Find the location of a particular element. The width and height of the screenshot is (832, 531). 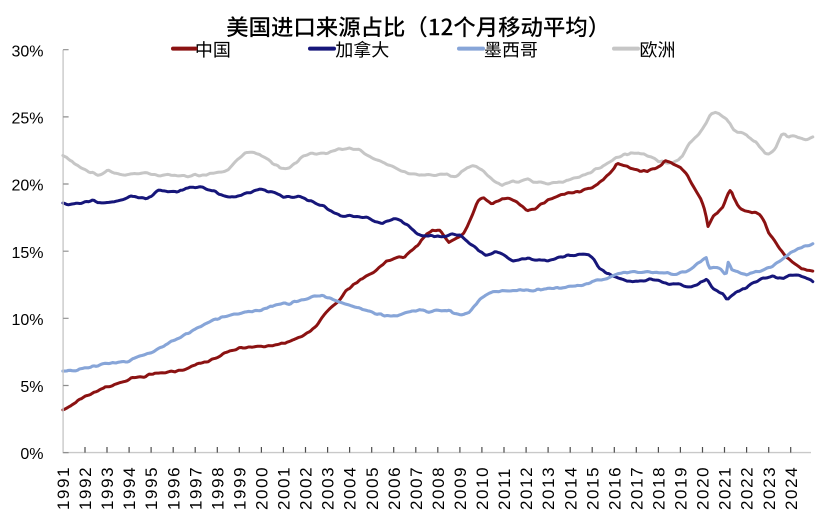

svg-text: 2012 is located at coordinates (526, 488).